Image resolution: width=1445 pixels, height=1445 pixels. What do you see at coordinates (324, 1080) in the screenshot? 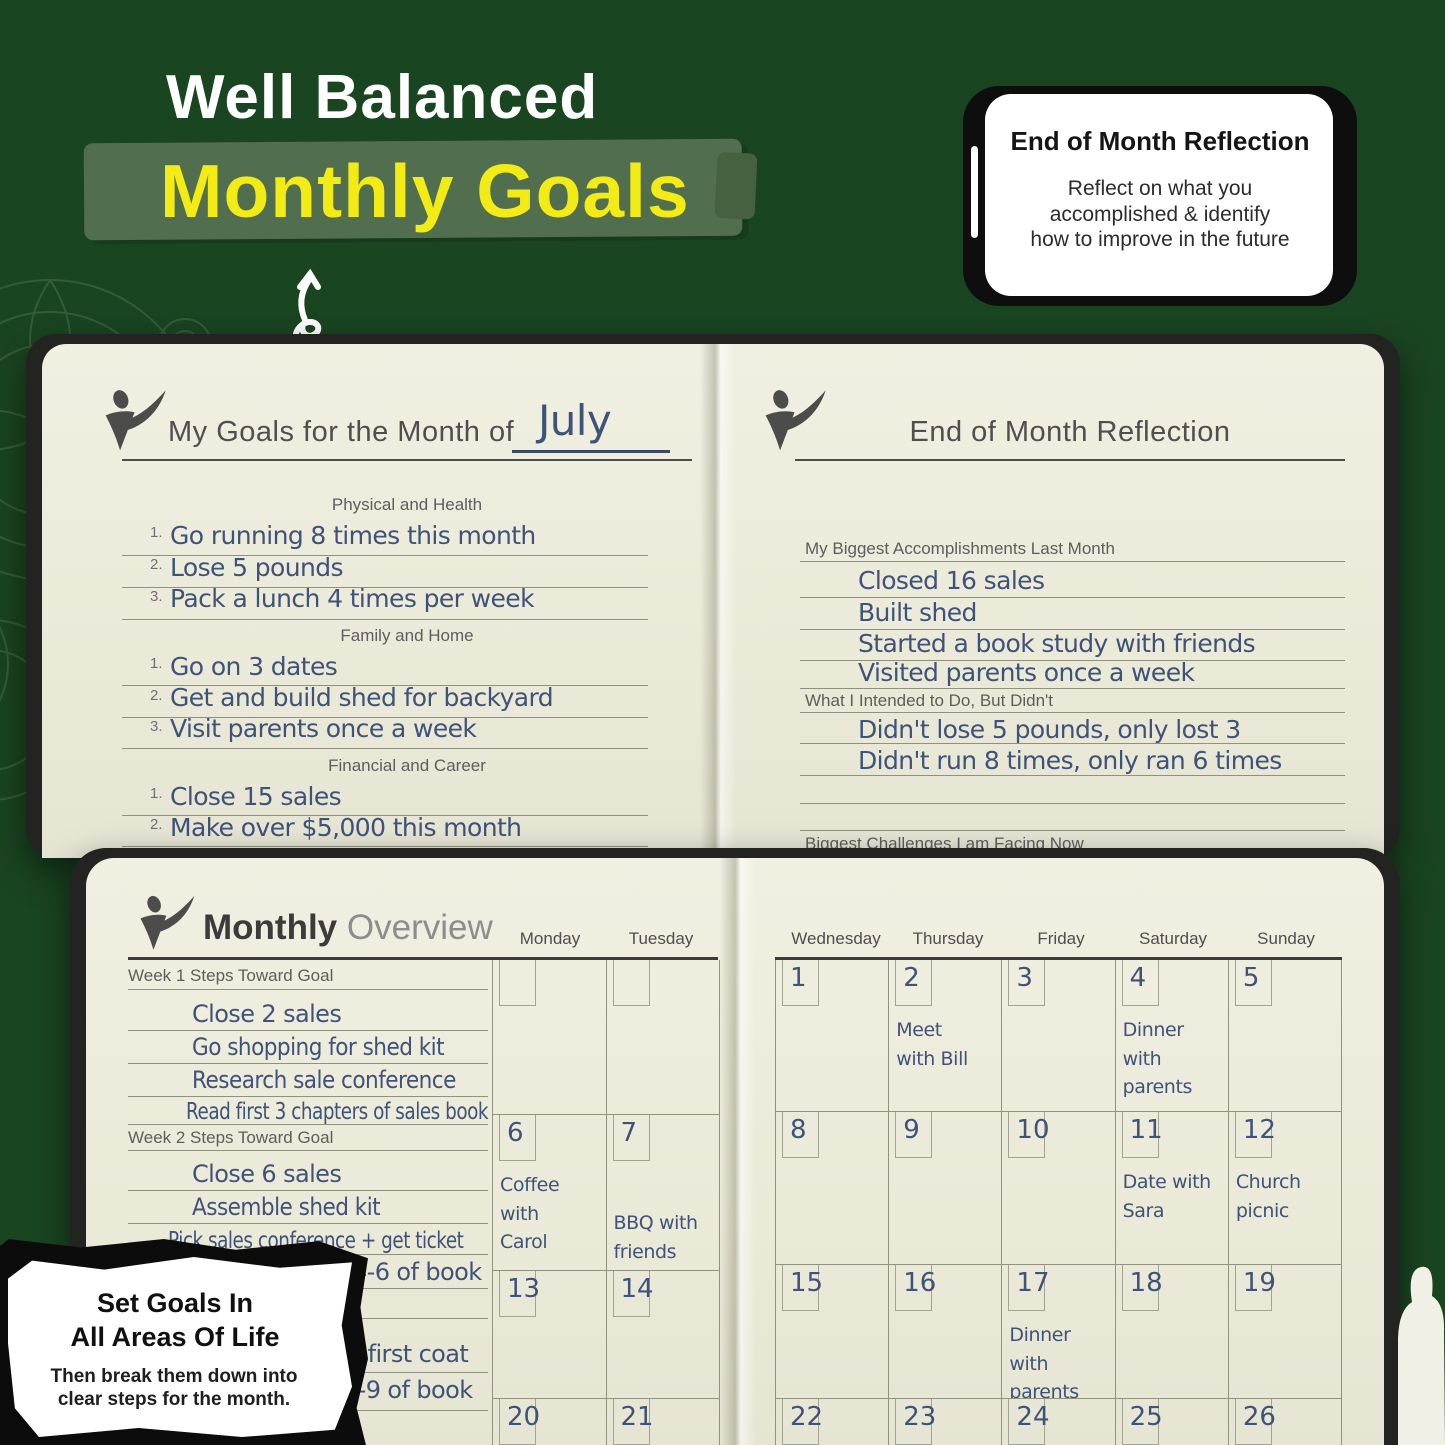
I see `week1-item: Research sale conference` at bounding box center [324, 1080].